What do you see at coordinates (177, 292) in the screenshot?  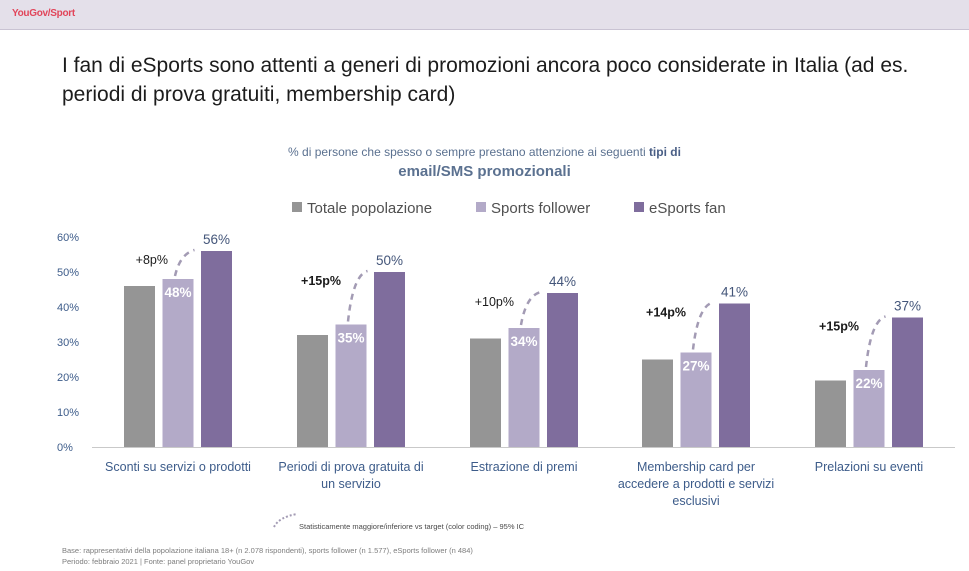 I see `bar-value-label: 48%` at bounding box center [177, 292].